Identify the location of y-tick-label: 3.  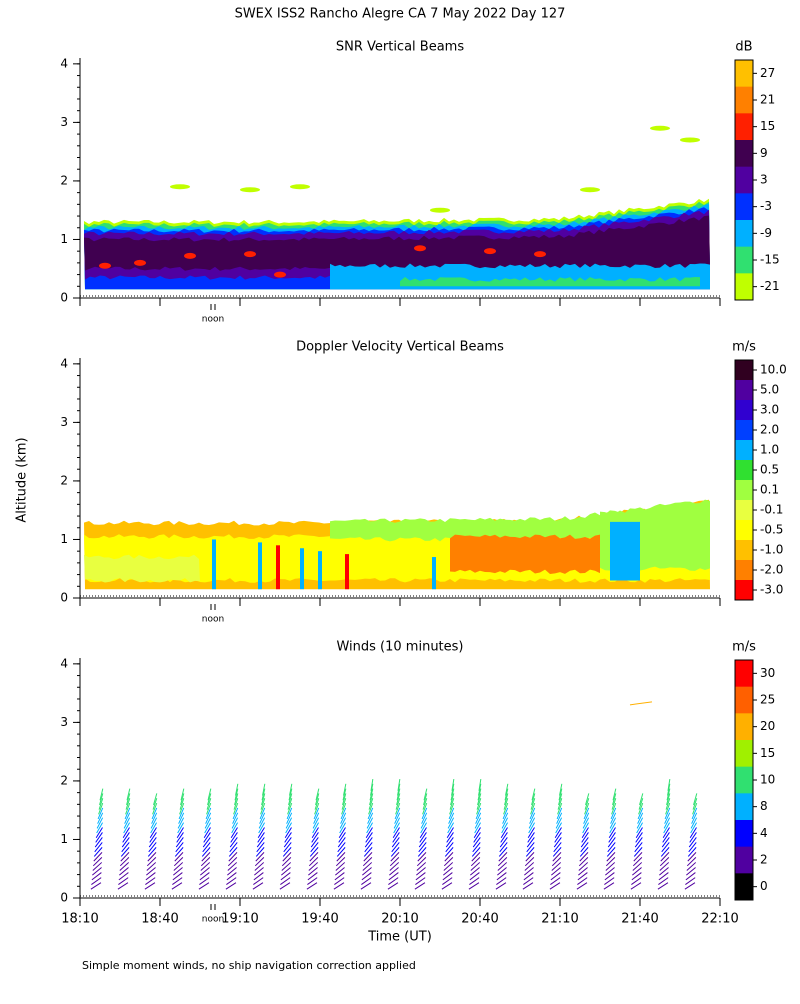
(64, 422).